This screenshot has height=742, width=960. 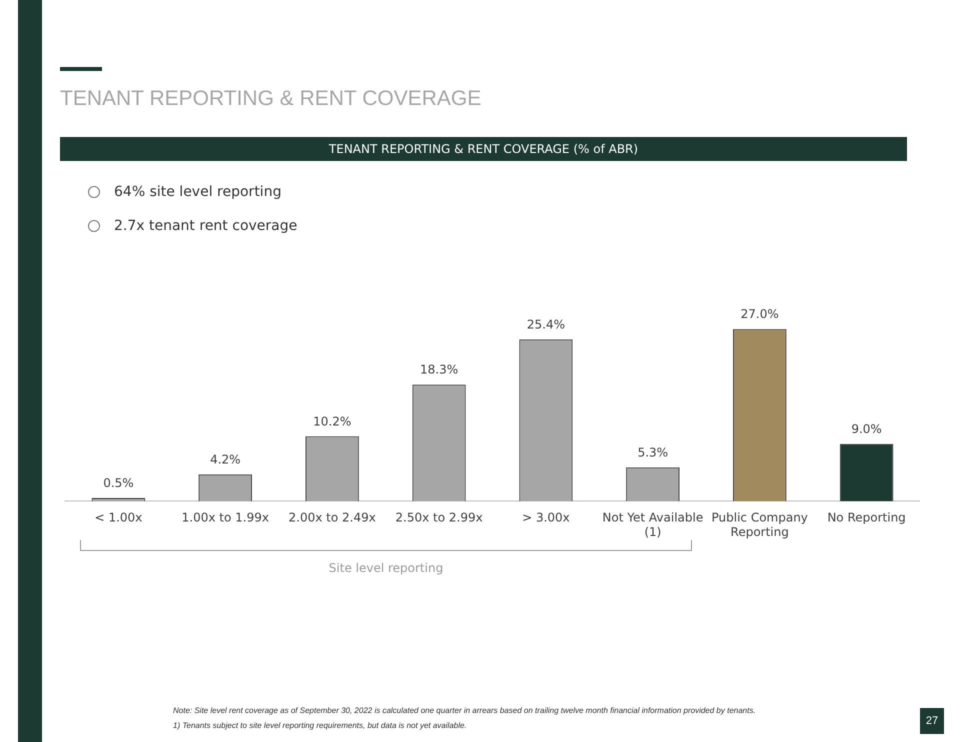 What do you see at coordinates (439, 517) in the screenshot?
I see `x-tick-label: 2.50x to 2.99x` at bounding box center [439, 517].